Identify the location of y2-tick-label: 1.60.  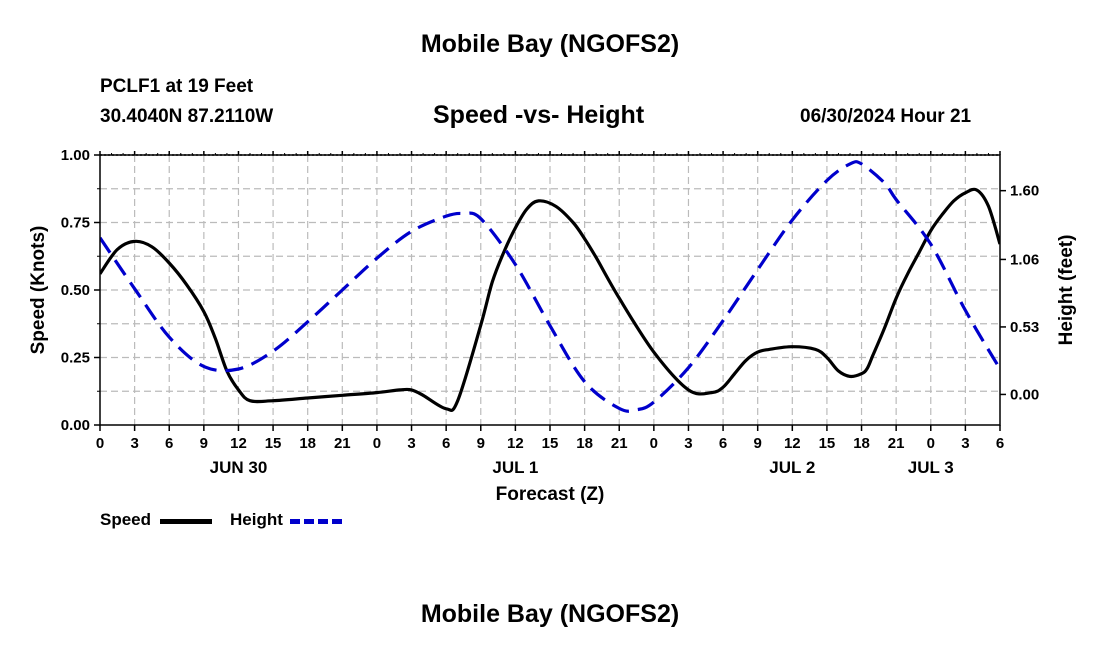
(1024, 191).